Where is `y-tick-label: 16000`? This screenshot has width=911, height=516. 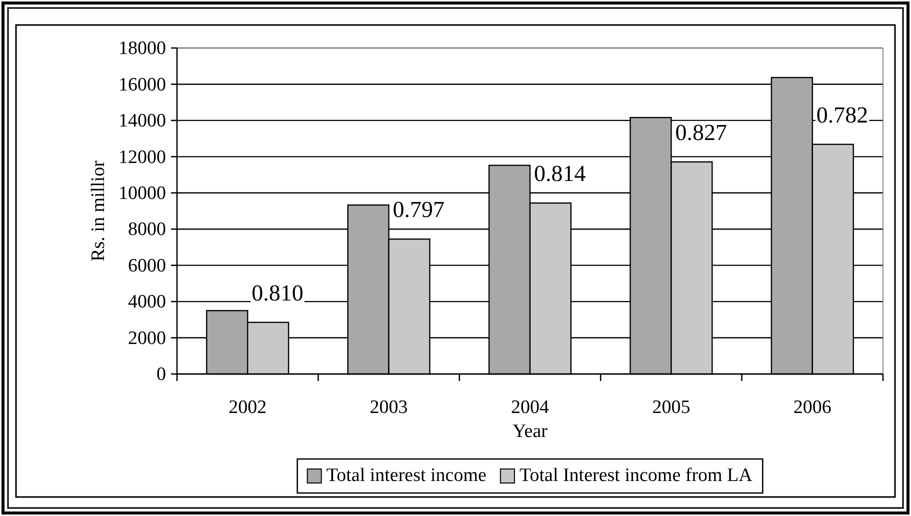 y-tick-label: 16000 is located at coordinates (142, 85).